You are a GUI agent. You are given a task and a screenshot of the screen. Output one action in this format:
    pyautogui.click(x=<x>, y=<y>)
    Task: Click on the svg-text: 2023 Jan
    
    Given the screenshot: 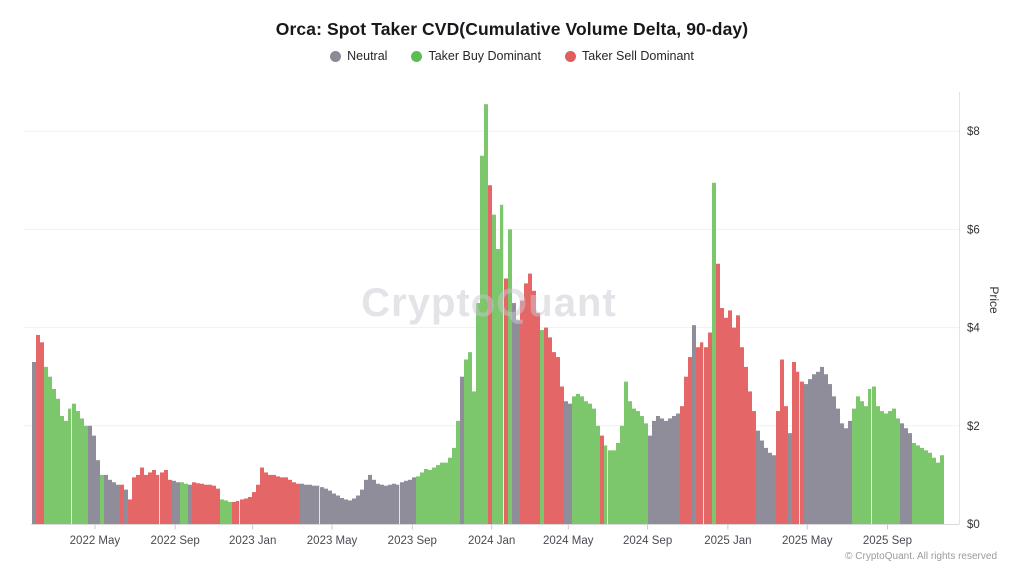 What is the action you would take?
    pyautogui.click(x=252, y=541)
    